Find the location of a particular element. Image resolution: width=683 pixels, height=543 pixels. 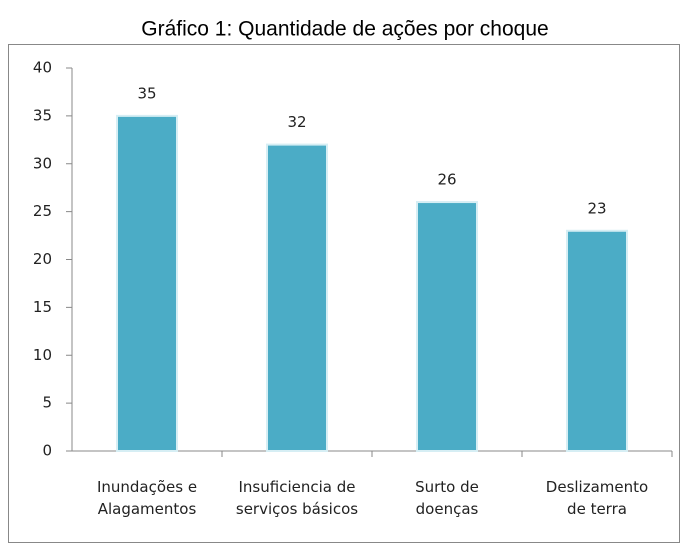

y-tick-label: 30 is located at coordinates (42, 163).